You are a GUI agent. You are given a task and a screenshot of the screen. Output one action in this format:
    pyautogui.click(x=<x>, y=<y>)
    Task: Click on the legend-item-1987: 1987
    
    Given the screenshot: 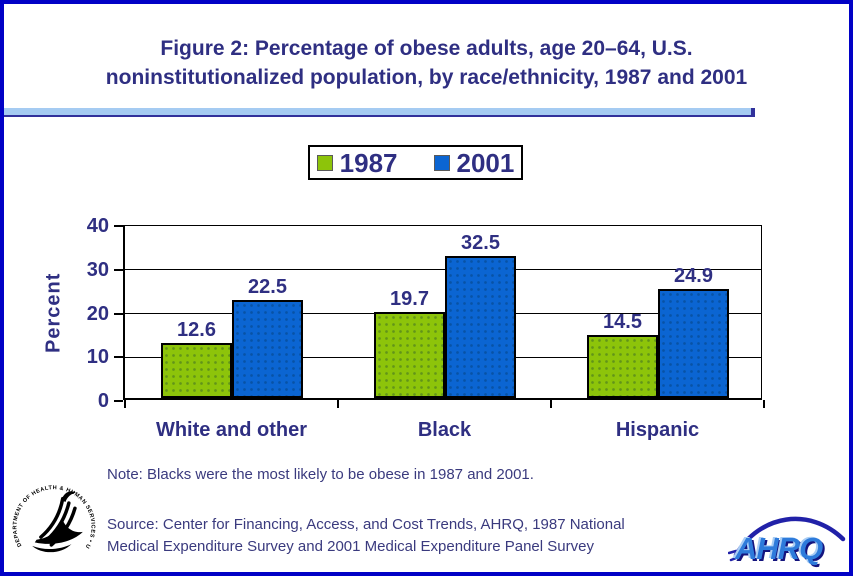 What is the action you would take?
    pyautogui.click(x=357, y=162)
    